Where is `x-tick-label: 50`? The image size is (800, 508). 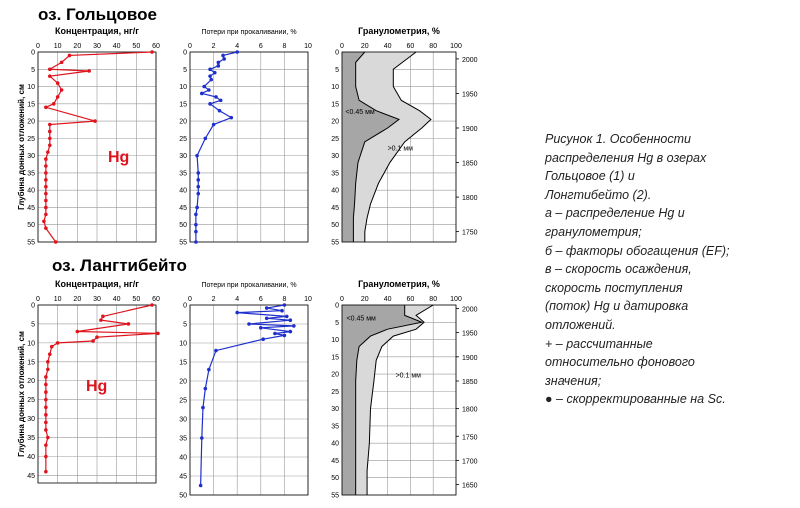 x-tick-label: 50 is located at coordinates (136, 299).